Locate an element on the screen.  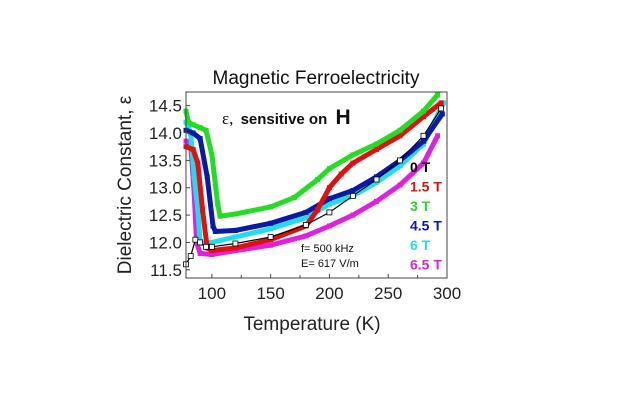
x-tick-label: 200 is located at coordinates (329, 293).